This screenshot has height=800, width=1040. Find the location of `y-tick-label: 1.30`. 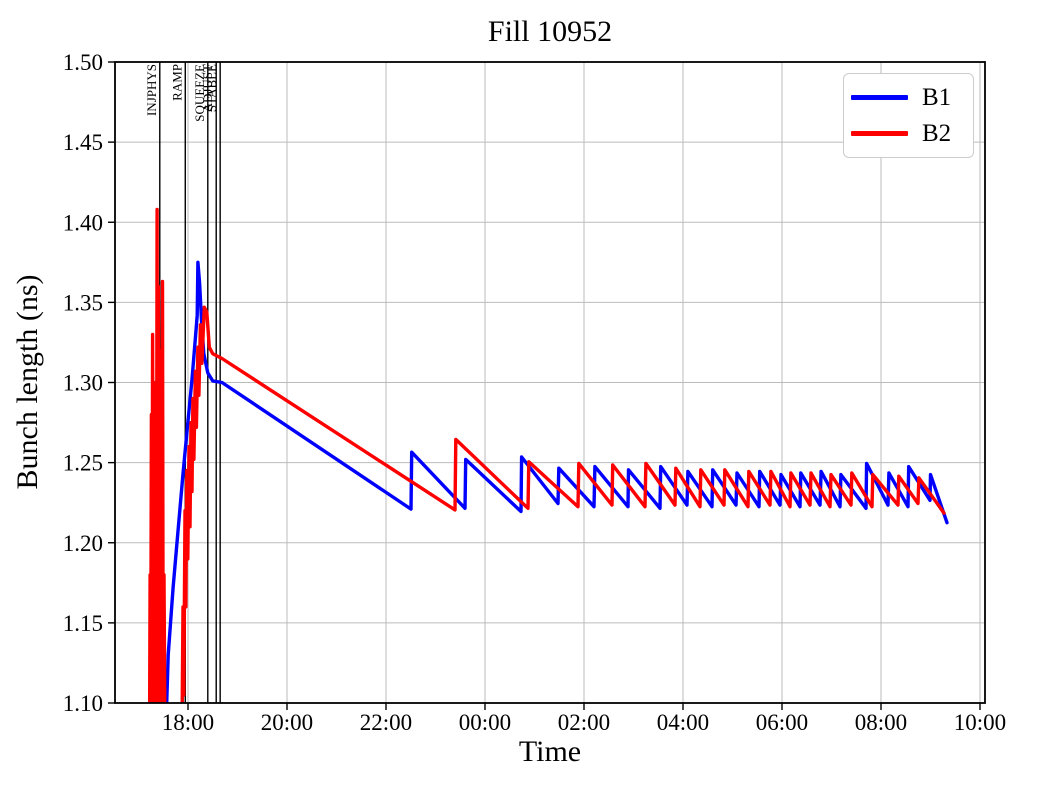

y-tick-label: 1.30 is located at coordinates (83, 383).